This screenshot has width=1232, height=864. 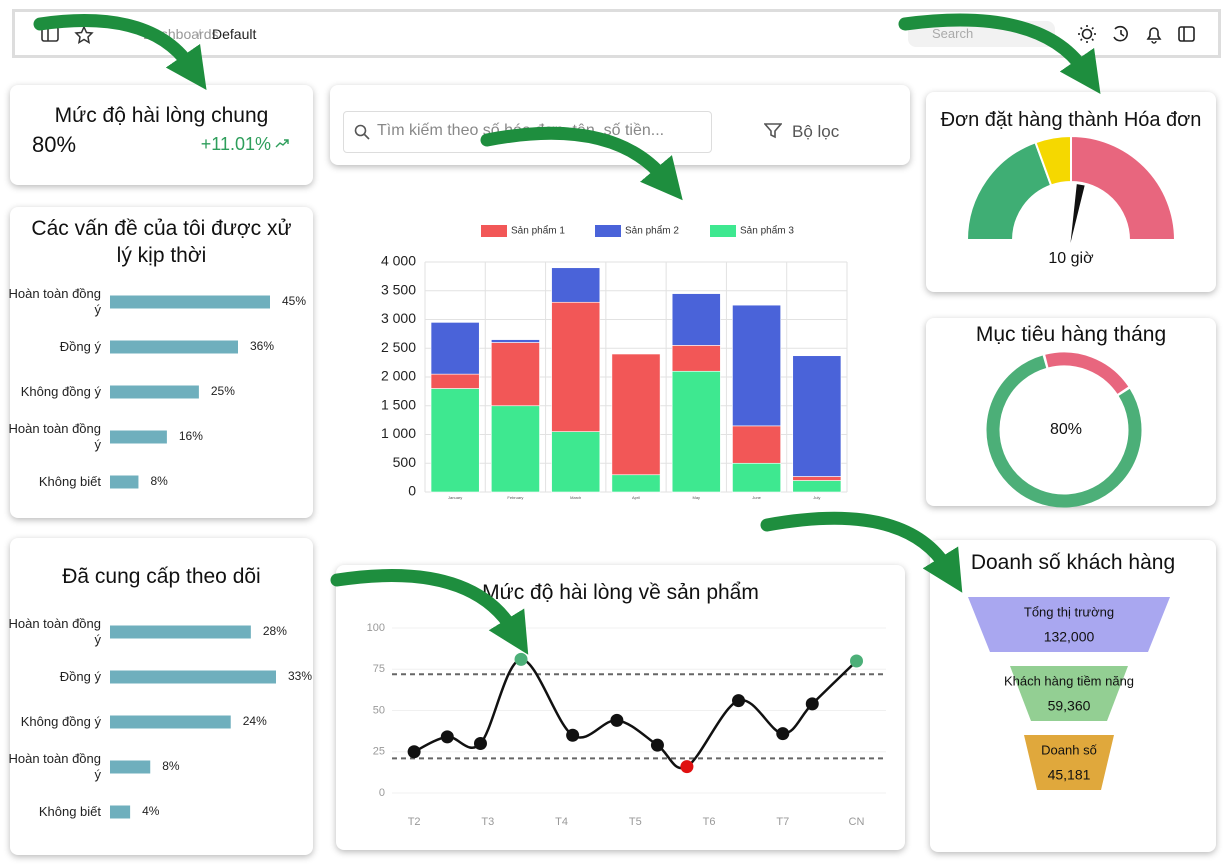 What do you see at coordinates (1071, 334) in the screenshot?
I see `card-title: Mục tiêu hàng tháng` at bounding box center [1071, 334].